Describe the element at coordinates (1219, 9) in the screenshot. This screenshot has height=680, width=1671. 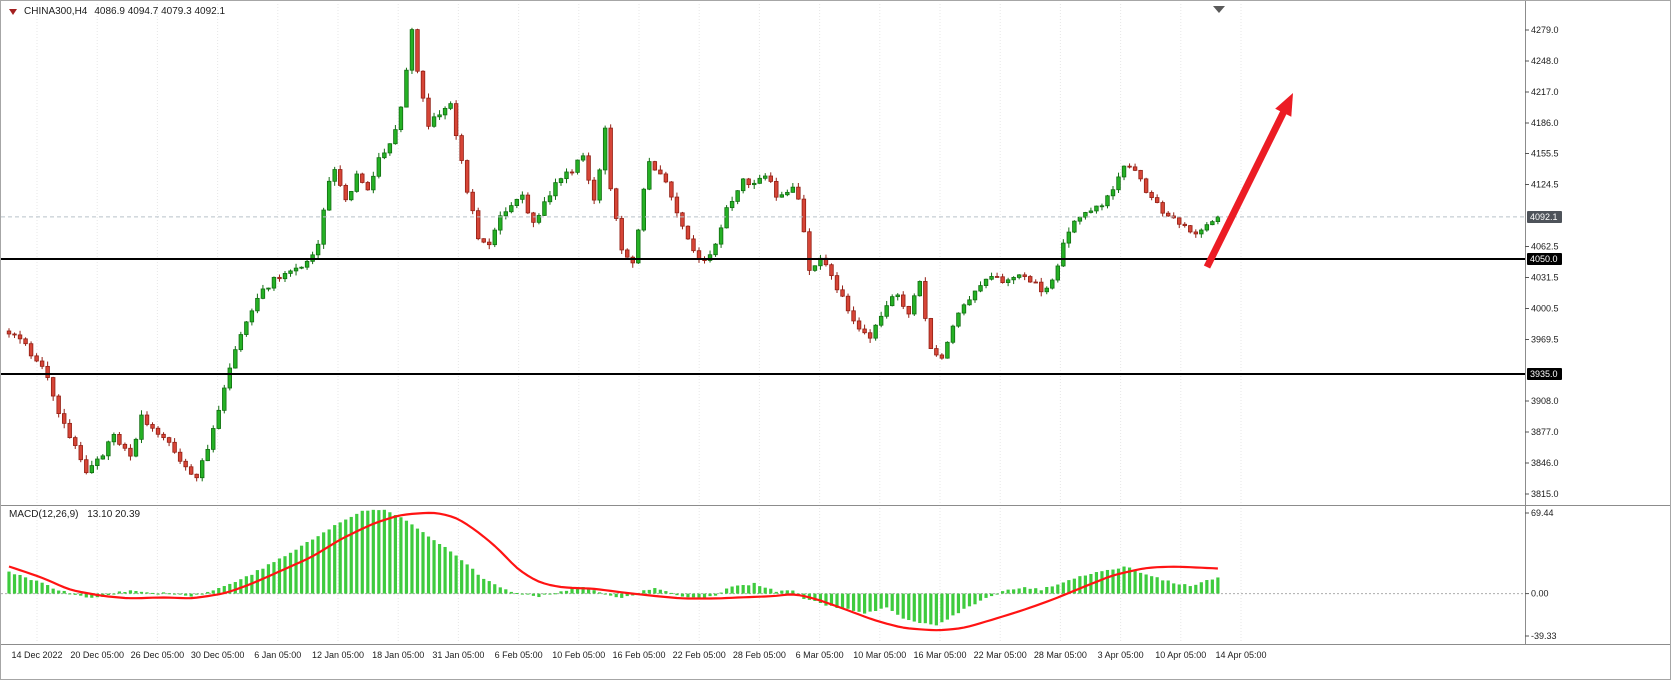
I see `chart-shift-marker-icon` at that location.